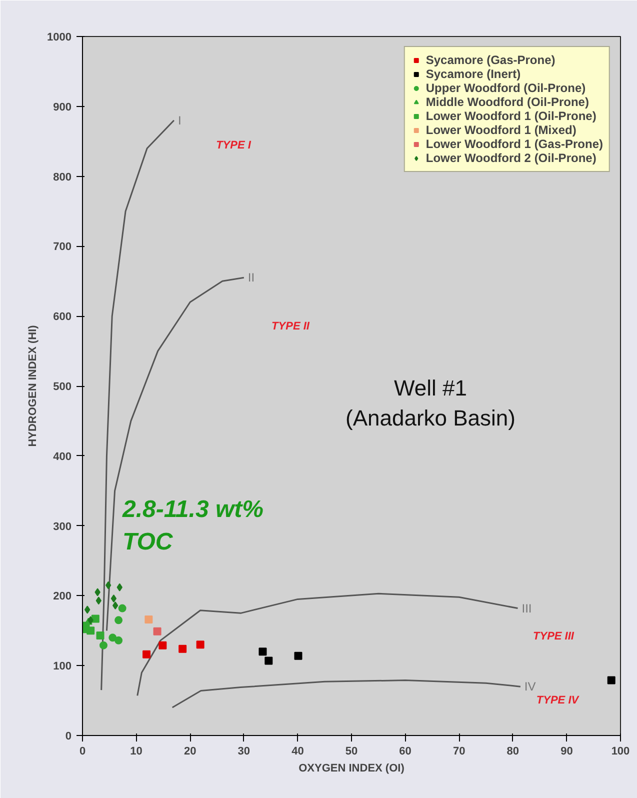 This screenshot has height=798, width=637. Describe the element at coordinates (244, 752) in the screenshot. I see `x-tick-label: 30` at that location.